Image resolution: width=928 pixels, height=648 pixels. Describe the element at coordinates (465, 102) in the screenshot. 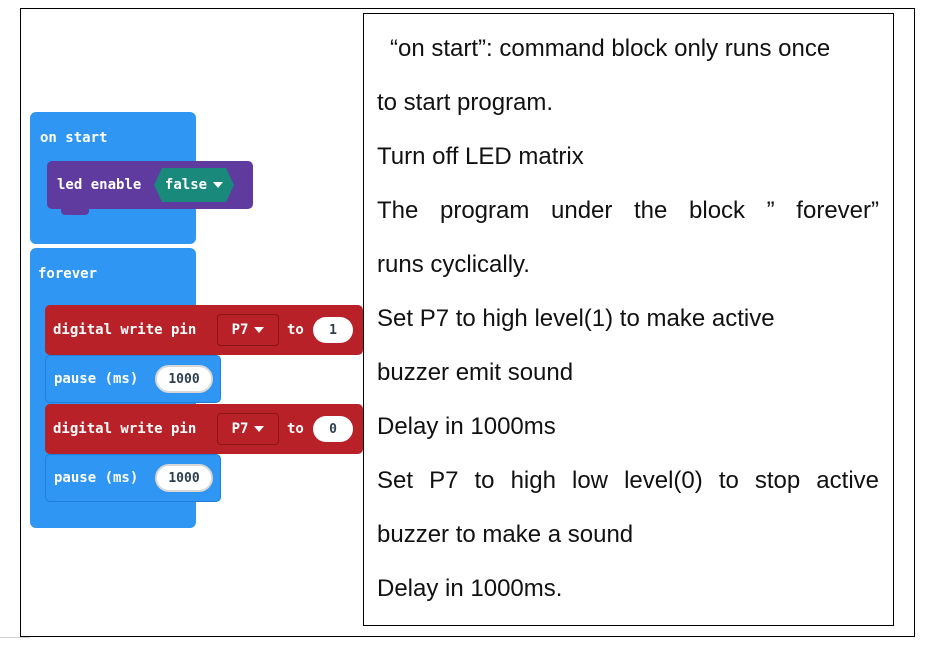

I see `desc-line-2: to start program.` at that location.